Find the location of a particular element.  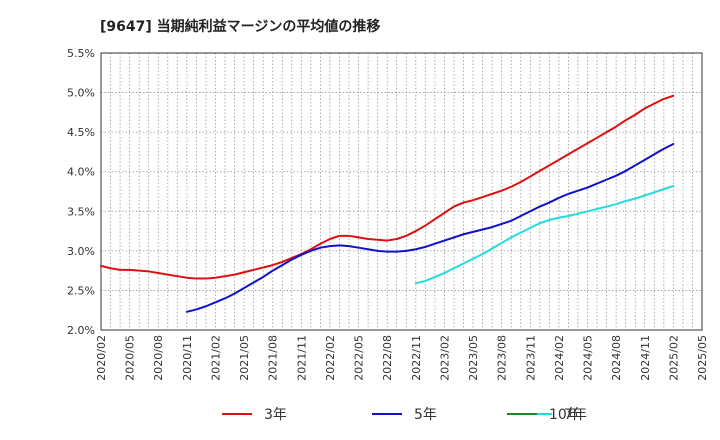

x-tick-label: 2021/08 is located at coordinates (273, 358).